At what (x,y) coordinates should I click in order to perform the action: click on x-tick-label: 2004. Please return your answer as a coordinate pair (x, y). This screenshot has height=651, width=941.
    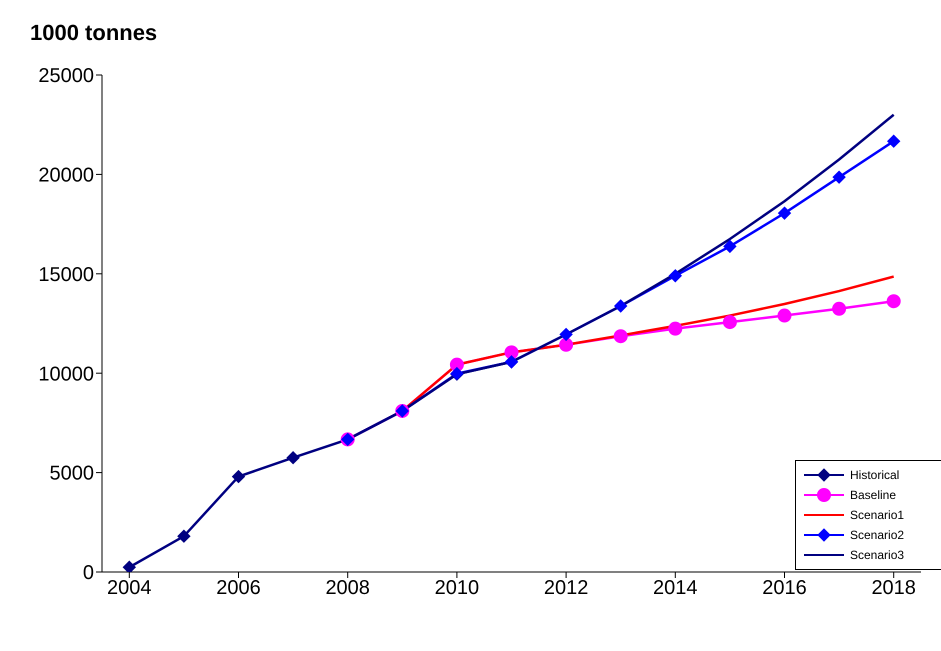
    Looking at the image, I should click on (129, 588).